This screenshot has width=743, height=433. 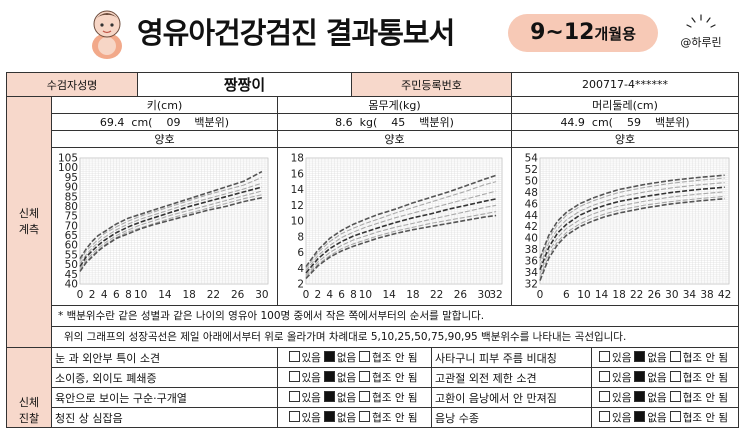 What do you see at coordinates (583, 33) in the screenshot?
I see `age-badge: 9~12개월용` at bounding box center [583, 33].